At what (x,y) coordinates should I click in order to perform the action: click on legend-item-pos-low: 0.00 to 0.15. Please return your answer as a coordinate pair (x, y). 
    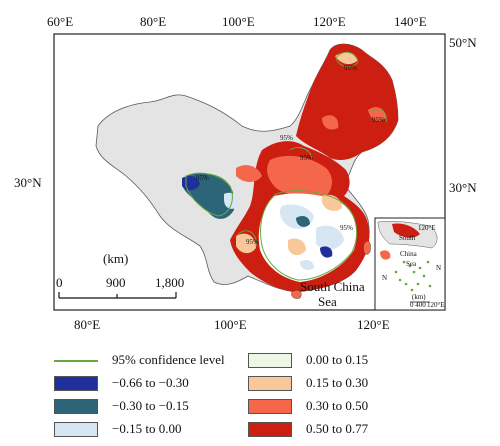
    Looking at the image, I should click on (308, 360).